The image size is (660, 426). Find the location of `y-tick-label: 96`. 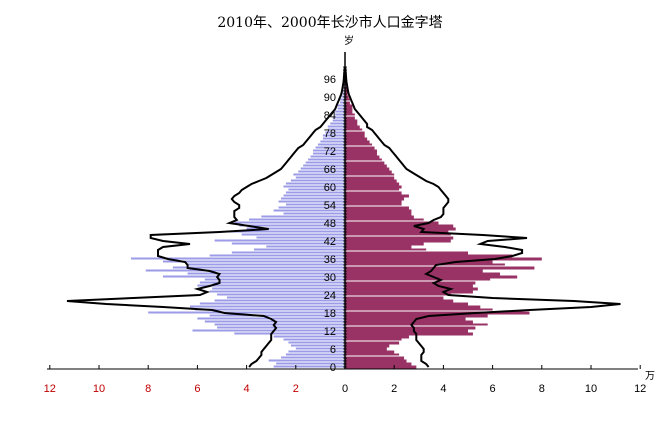

y-tick-label: 96 is located at coordinates (330, 80).